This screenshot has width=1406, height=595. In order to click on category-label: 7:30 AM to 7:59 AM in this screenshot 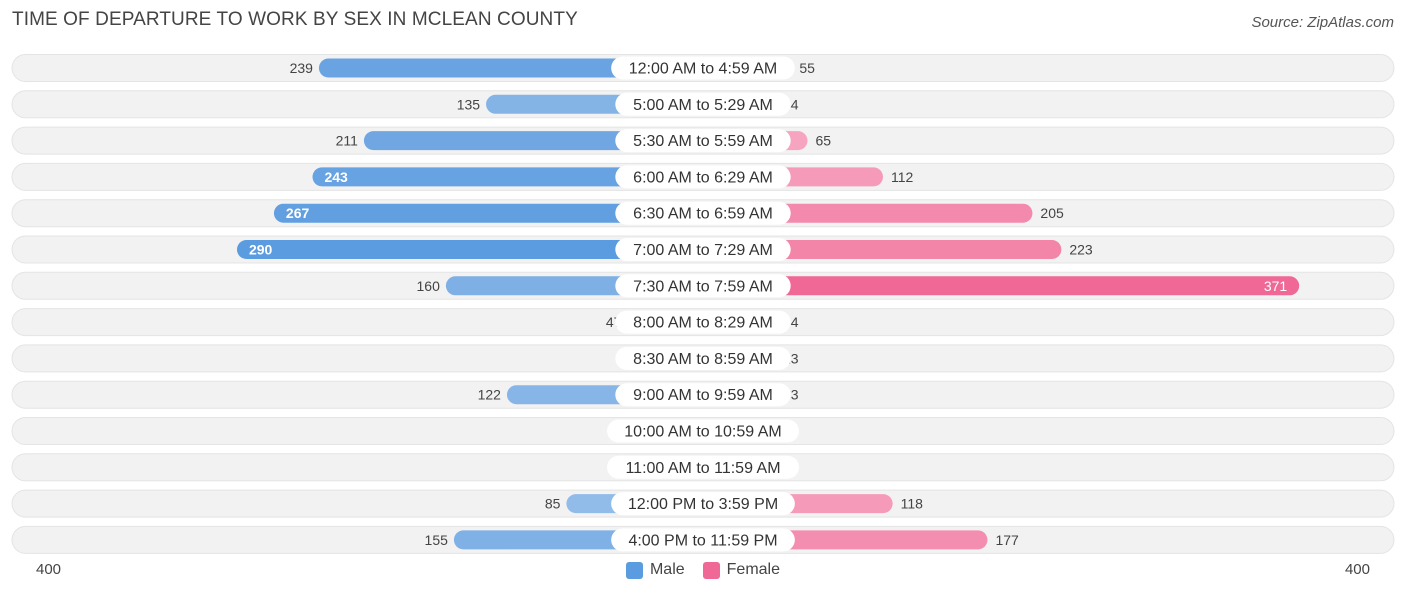, I will do `click(703, 286)`.